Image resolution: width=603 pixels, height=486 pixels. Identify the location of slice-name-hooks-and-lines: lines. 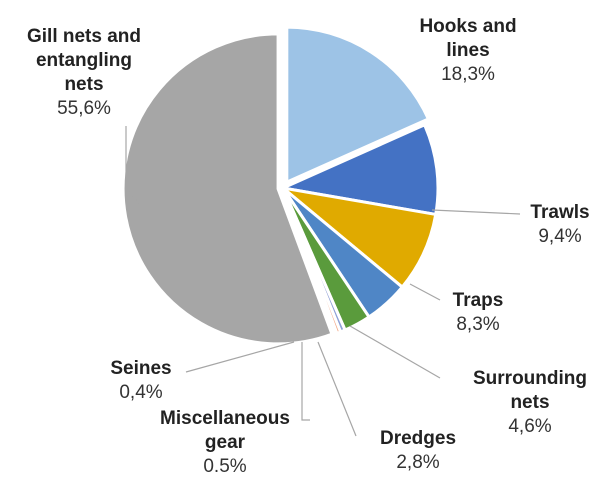
(467, 50).